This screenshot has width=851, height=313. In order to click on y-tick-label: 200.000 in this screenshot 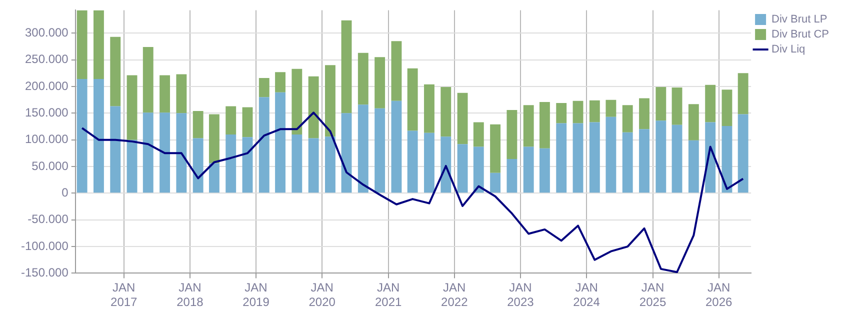, I will do `click(46, 85)`.